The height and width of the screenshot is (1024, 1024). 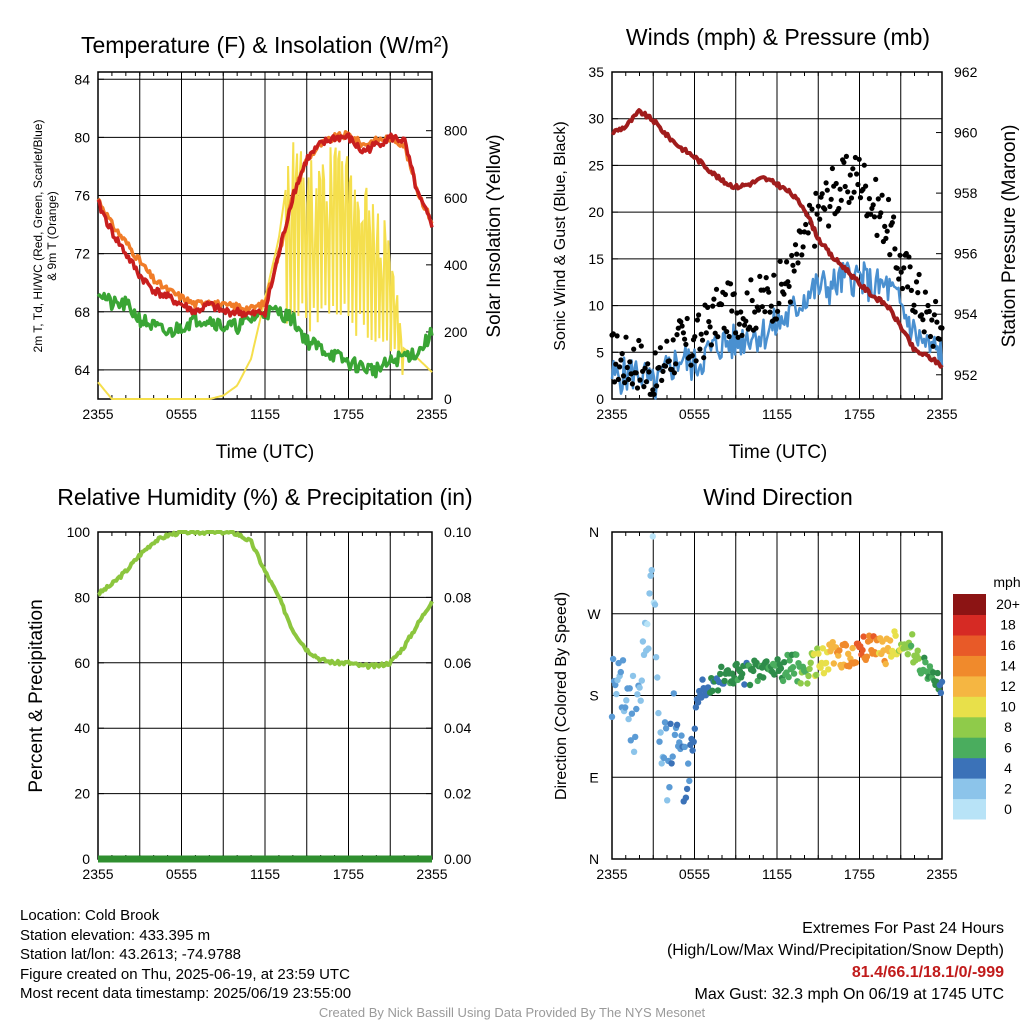 What do you see at coordinates (494, 235) in the screenshot?
I see `insolation-ylabel: Solar Insolation (Yellow)` at bounding box center [494, 235].